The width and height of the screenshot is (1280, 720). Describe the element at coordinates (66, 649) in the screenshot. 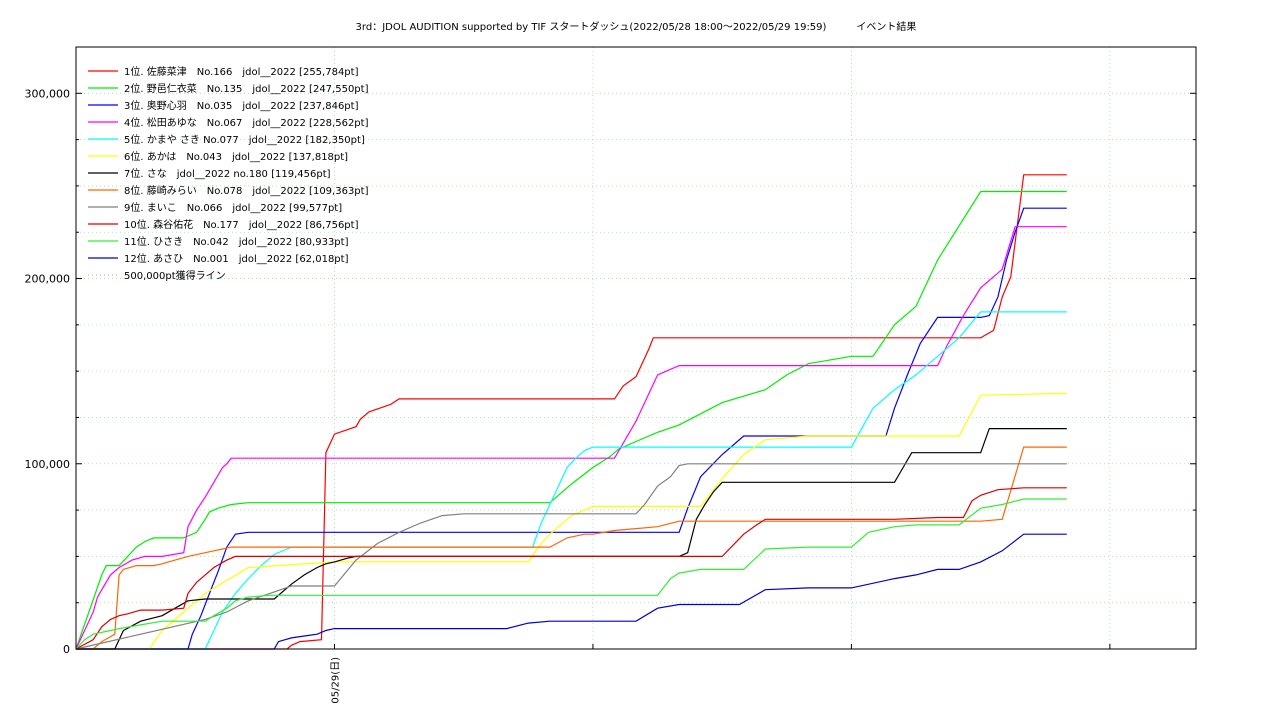

I see `y-tick-label: 0` at that location.